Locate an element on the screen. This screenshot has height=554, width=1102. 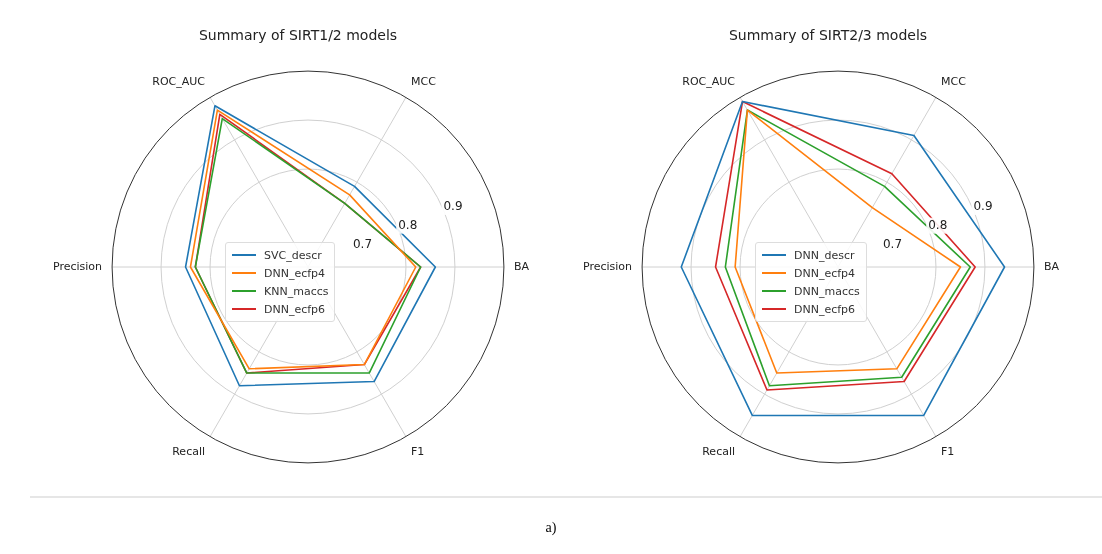
legend-label: KNN_maccs is located at coordinates (296, 291).